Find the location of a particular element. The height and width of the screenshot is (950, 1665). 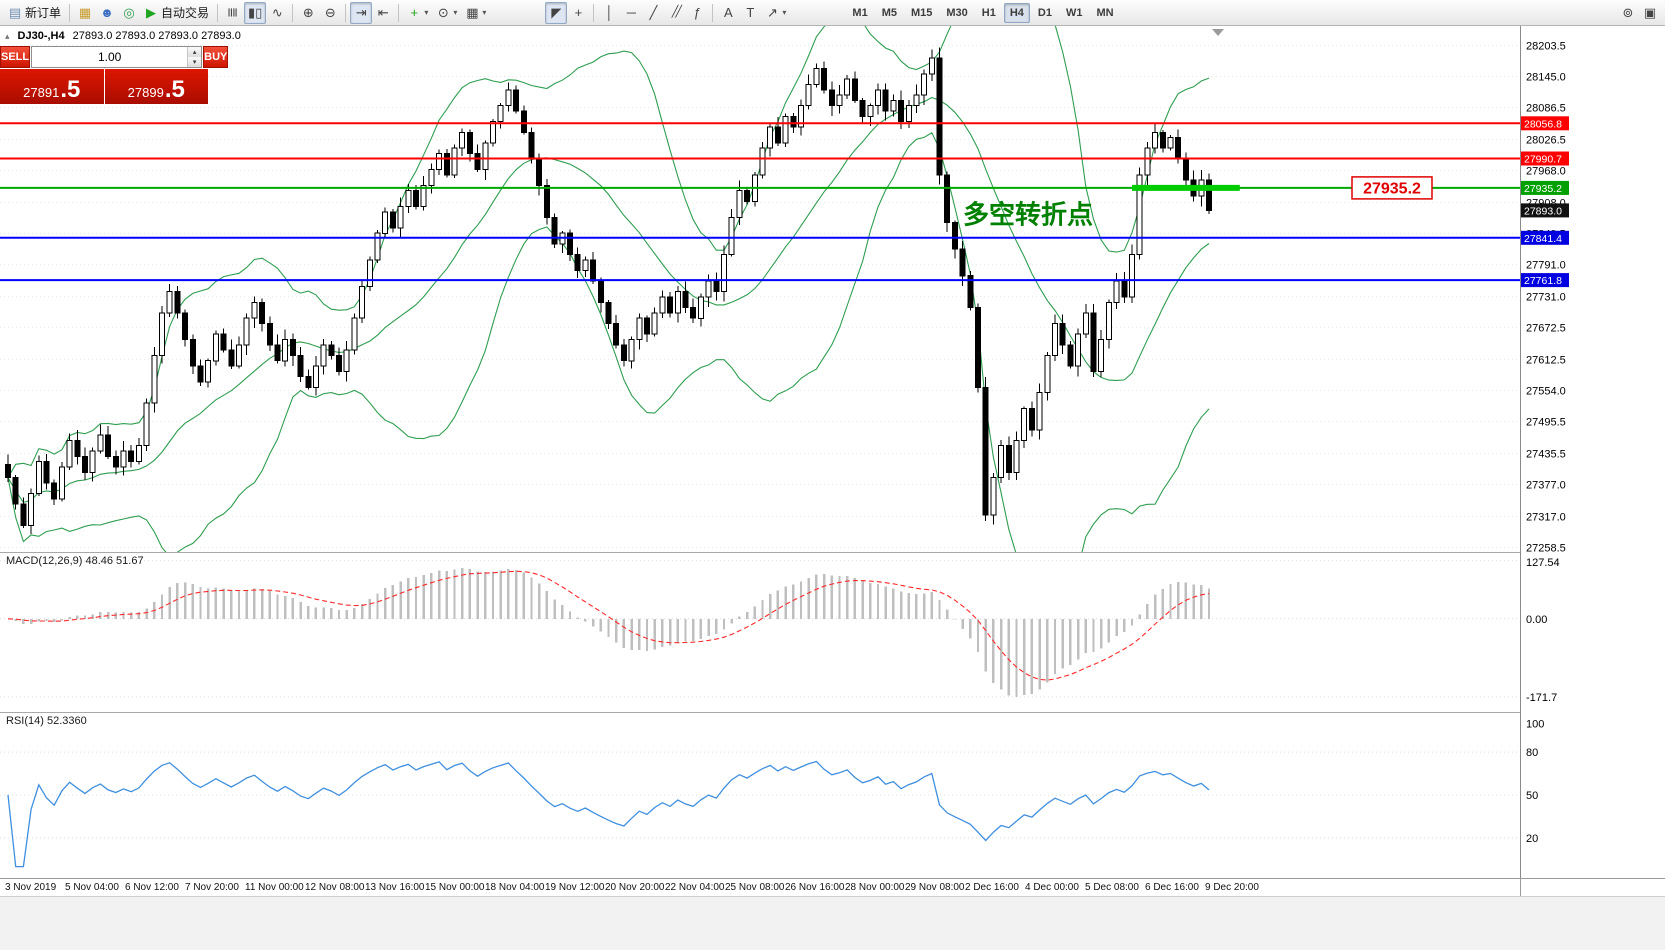

arrows-icon: ↗ is located at coordinates (772, 12).